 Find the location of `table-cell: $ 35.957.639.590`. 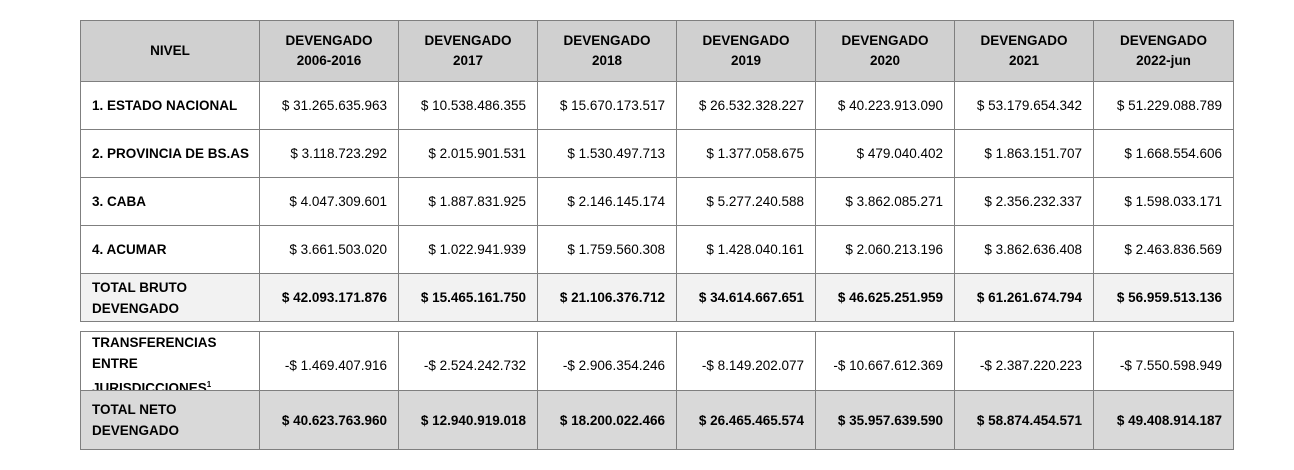

table-cell: $ 35.957.639.590 is located at coordinates (885, 420).